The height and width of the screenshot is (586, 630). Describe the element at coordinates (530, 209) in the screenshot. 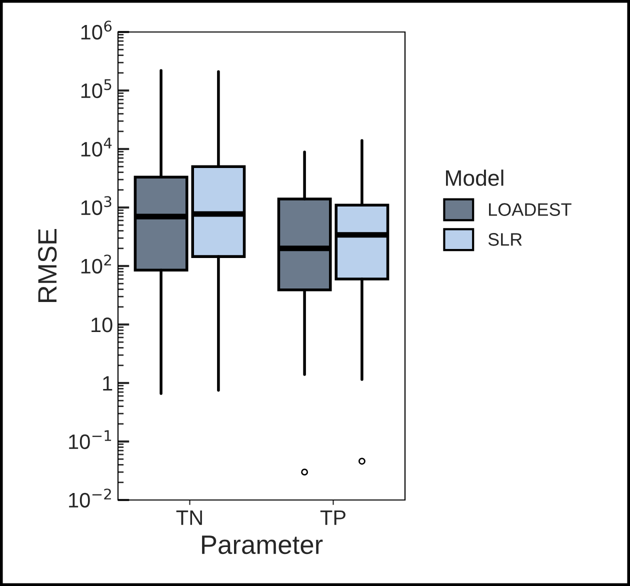

I see `legend-label: LOADEST` at that location.